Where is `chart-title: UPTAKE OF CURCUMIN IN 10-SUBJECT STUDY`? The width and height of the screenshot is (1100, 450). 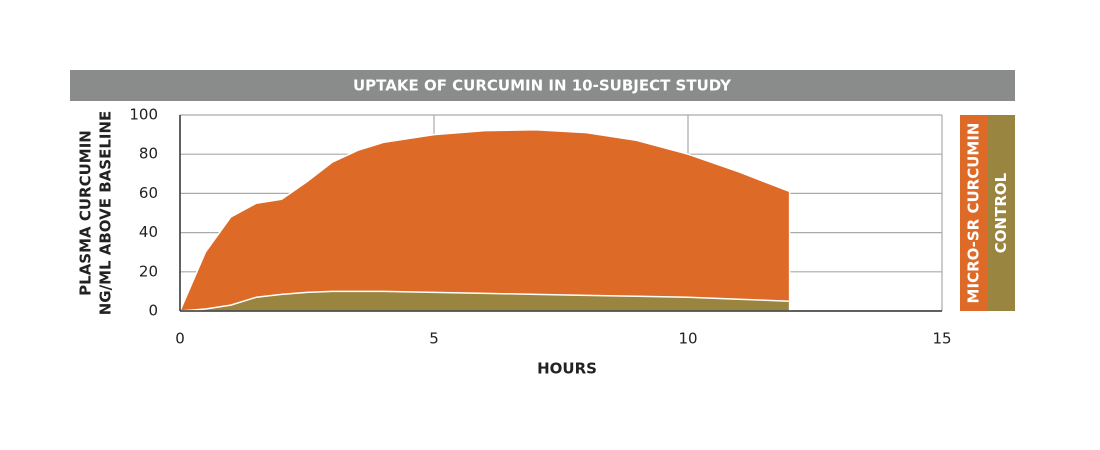 chart-title: UPTAKE OF CURCUMIN IN 10-SUBJECT STUDY is located at coordinates (542, 86).